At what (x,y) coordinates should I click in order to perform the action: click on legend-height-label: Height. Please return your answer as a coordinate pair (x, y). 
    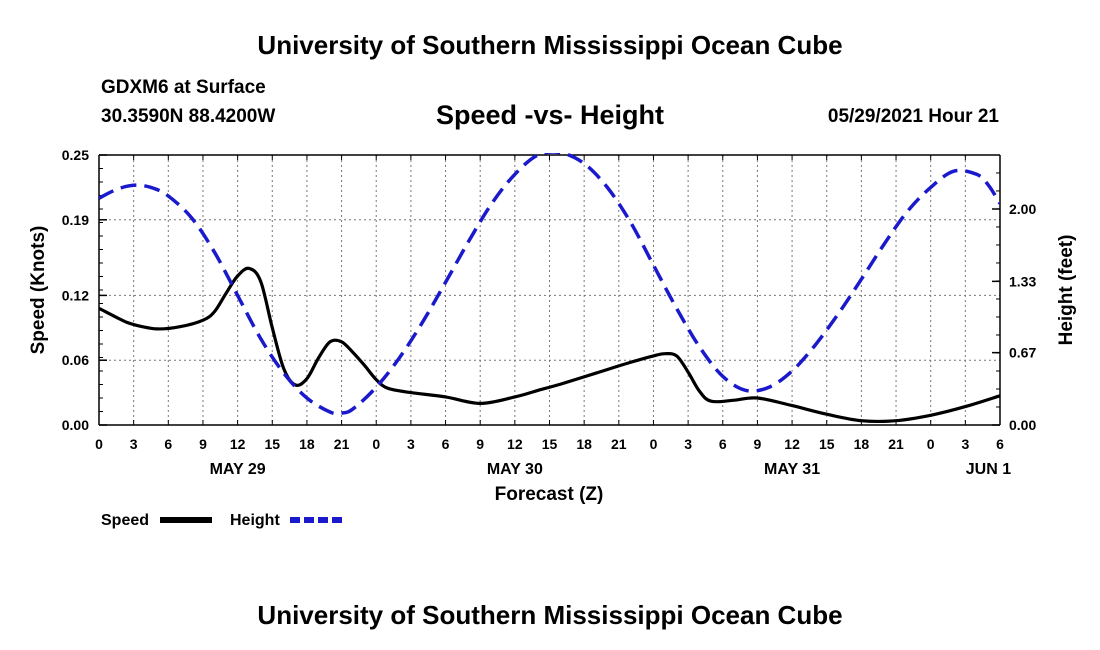
    Looking at the image, I should click on (255, 520).